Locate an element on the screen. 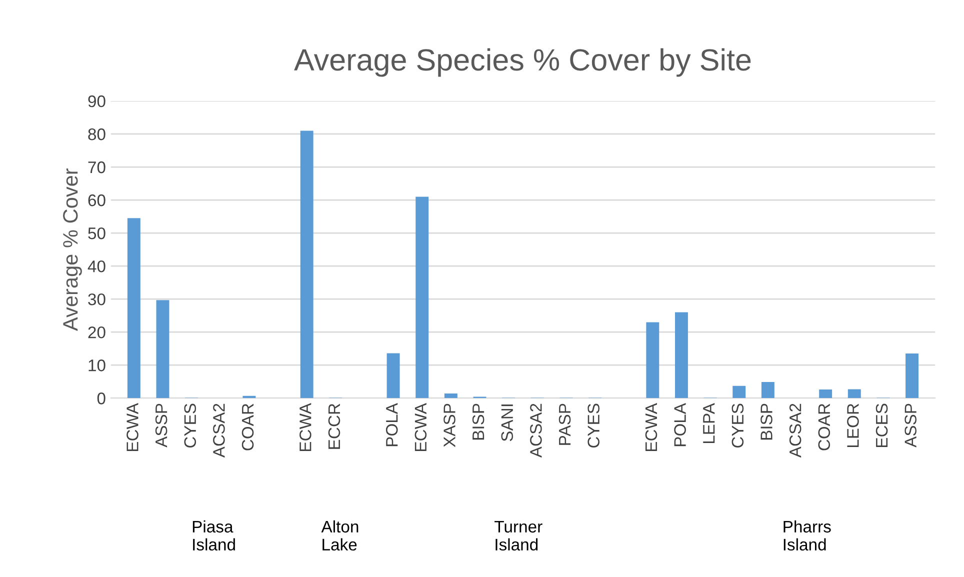  x-tick-label: LEOR is located at coordinates (853, 426).